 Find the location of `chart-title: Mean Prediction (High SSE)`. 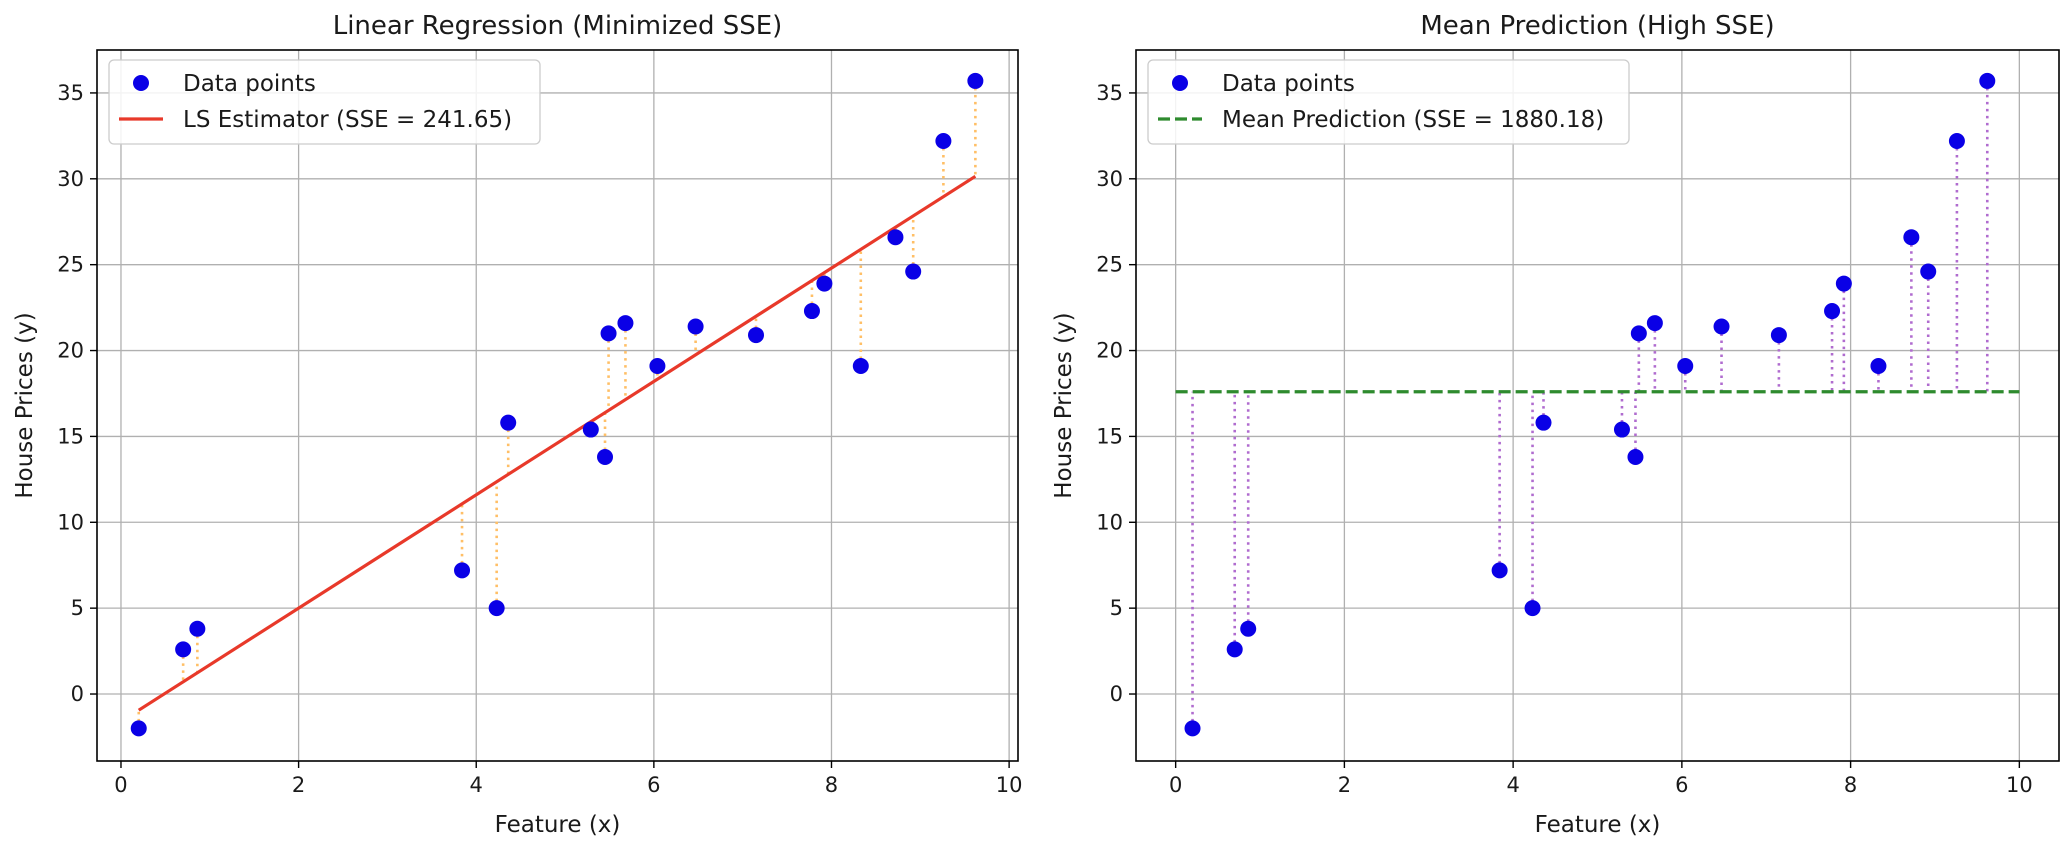

chart-title: Mean Prediction (High SSE) is located at coordinates (1597, 26).